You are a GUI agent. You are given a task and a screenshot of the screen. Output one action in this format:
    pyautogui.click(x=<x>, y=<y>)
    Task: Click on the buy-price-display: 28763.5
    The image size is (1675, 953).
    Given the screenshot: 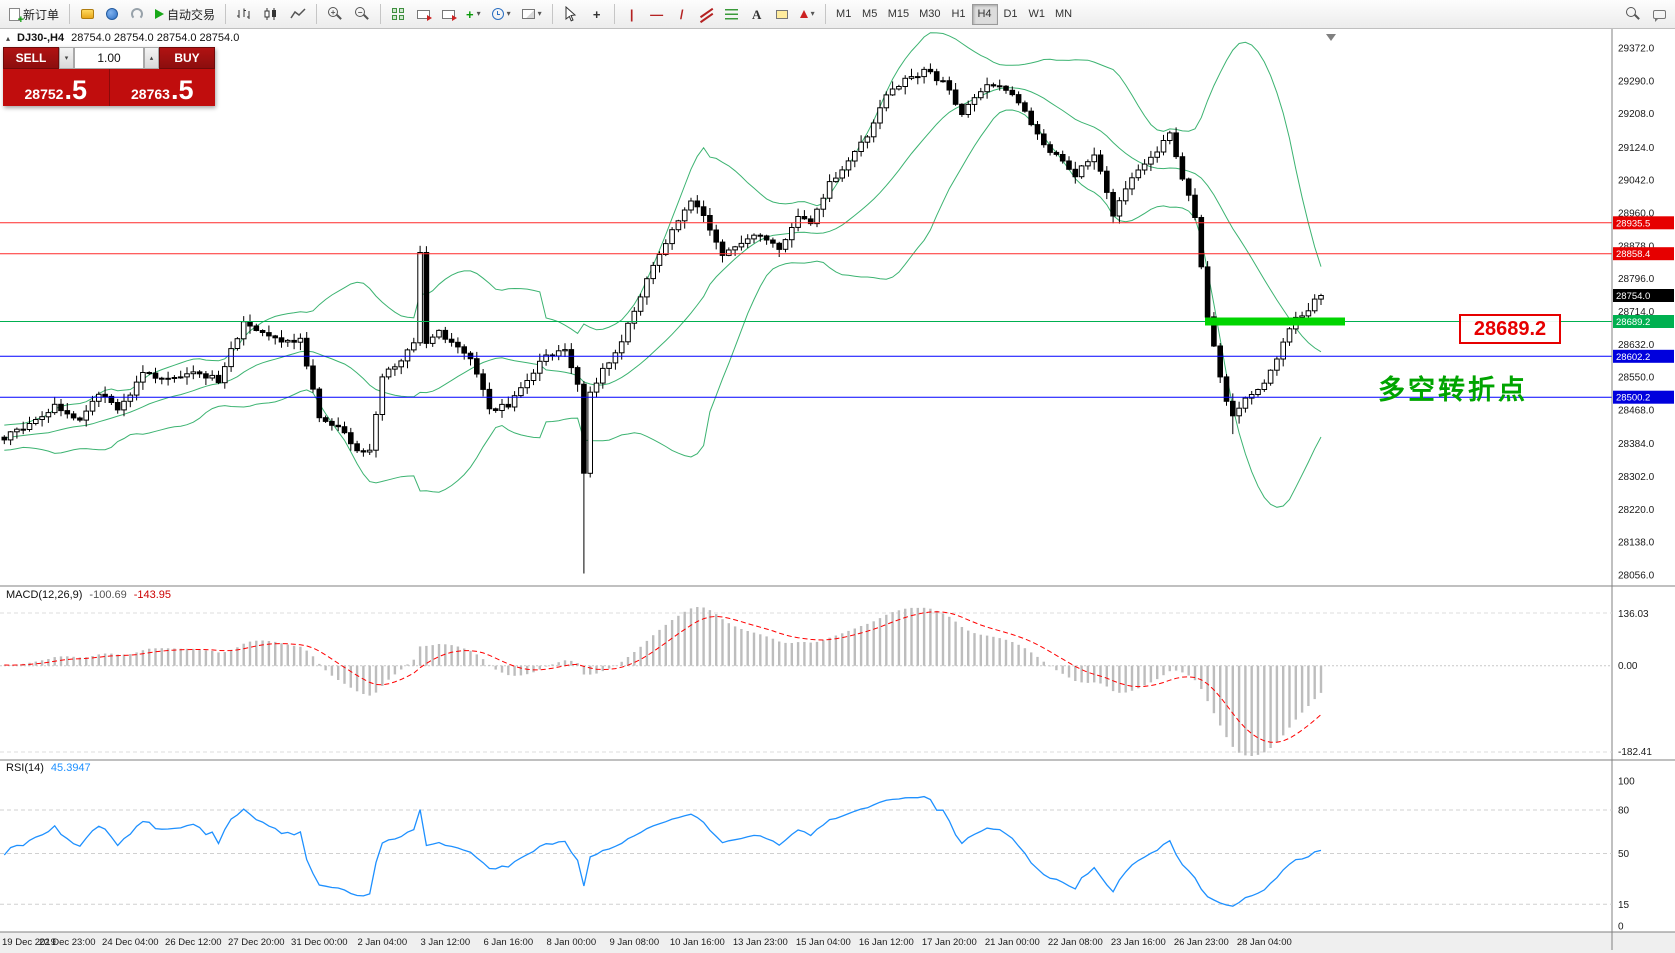 What is the action you would take?
    pyautogui.click(x=162, y=90)
    